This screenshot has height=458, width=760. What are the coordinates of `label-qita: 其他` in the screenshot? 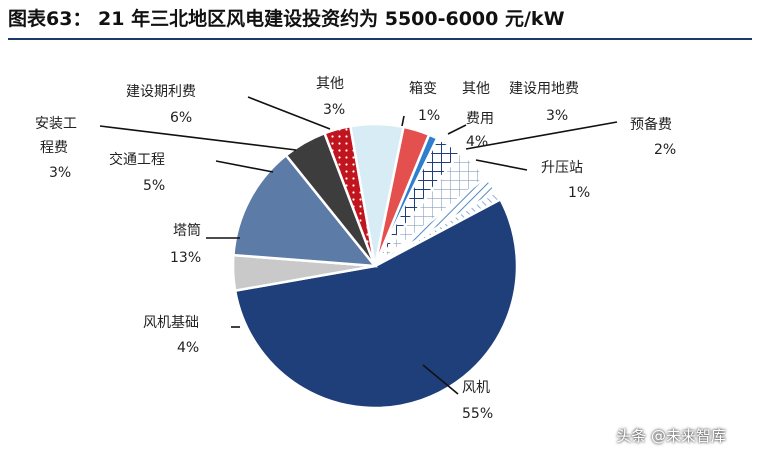 It's located at (330, 84).